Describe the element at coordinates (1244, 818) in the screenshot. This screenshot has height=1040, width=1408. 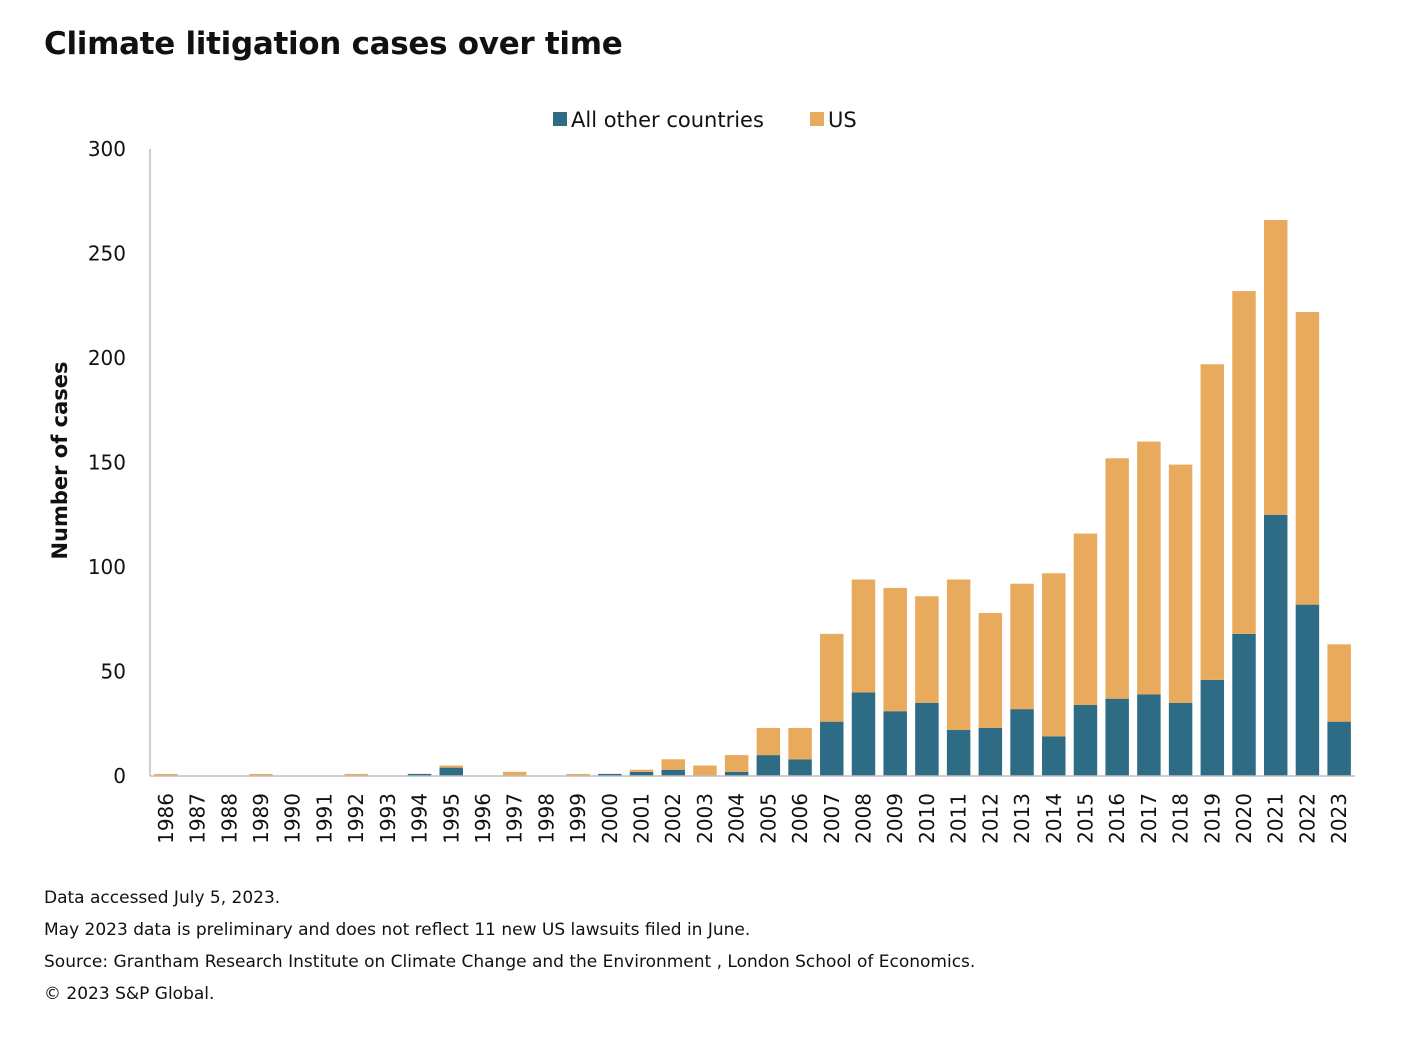
I see `x-tick-label: 2020` at that location.